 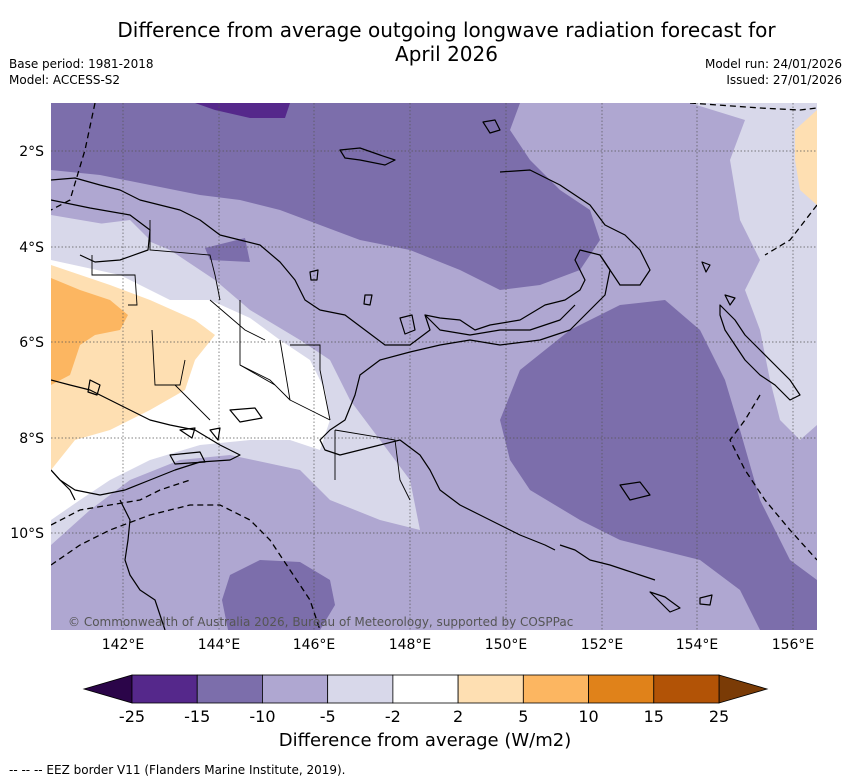 I want to click on colorbar-tick-label: -10, so click(x=262, y=716).